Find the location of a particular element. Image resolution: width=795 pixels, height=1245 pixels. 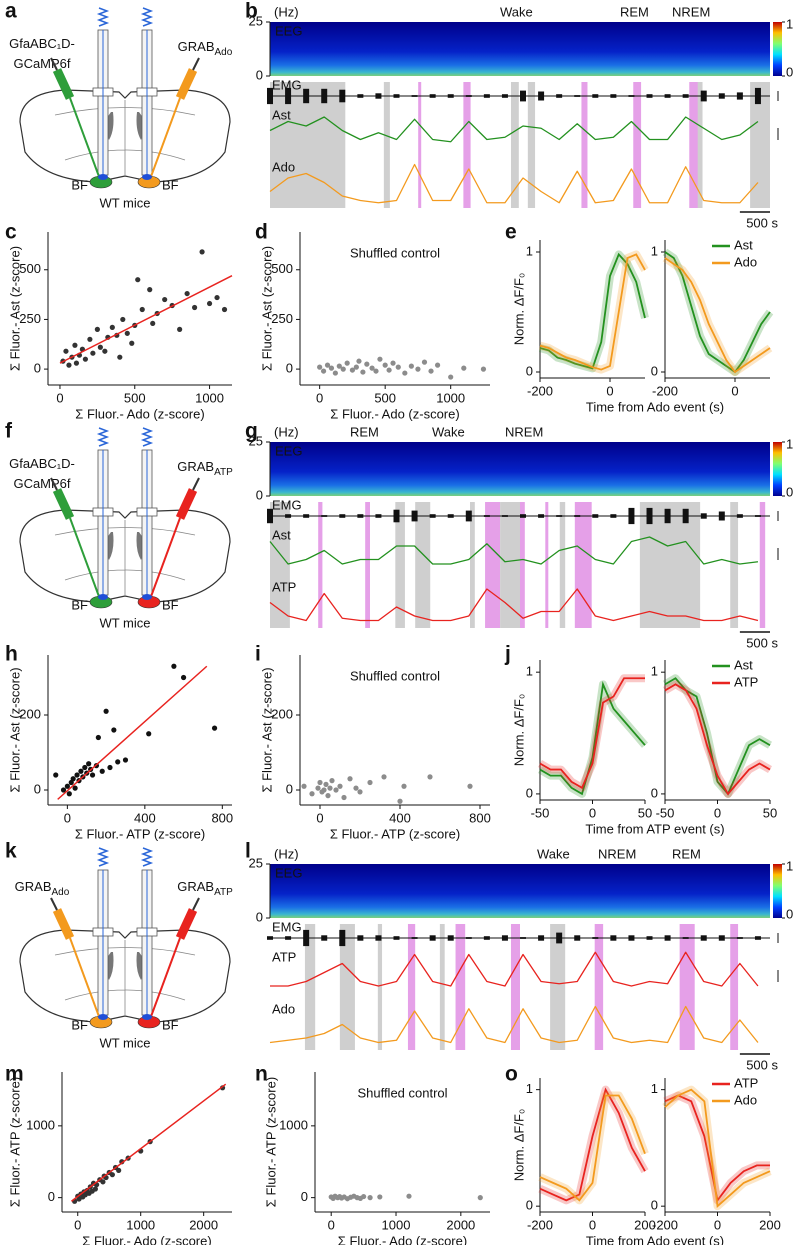

y-tick-label: 200 is located at coordinates (282, 713).